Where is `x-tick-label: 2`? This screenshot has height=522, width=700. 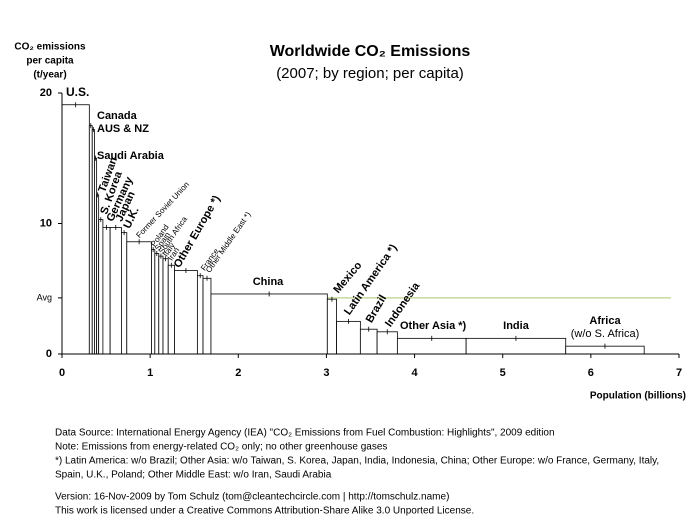 x-tick-label: 2 is located at coordinates (238, 373).